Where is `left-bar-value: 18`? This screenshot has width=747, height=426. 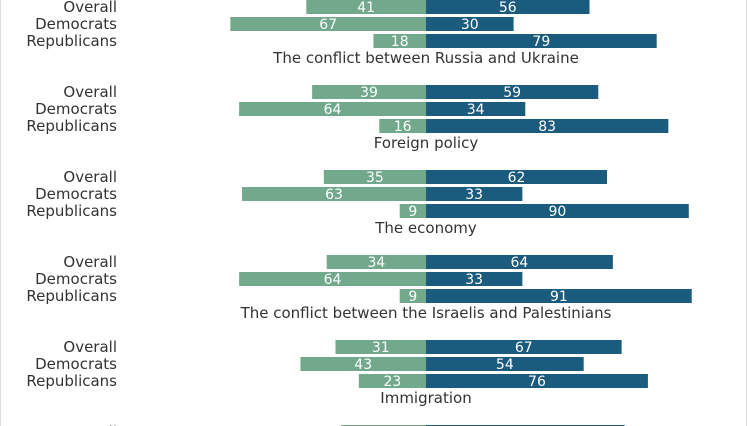 left-bar-value: 18 is located at coordinates (400, 42).